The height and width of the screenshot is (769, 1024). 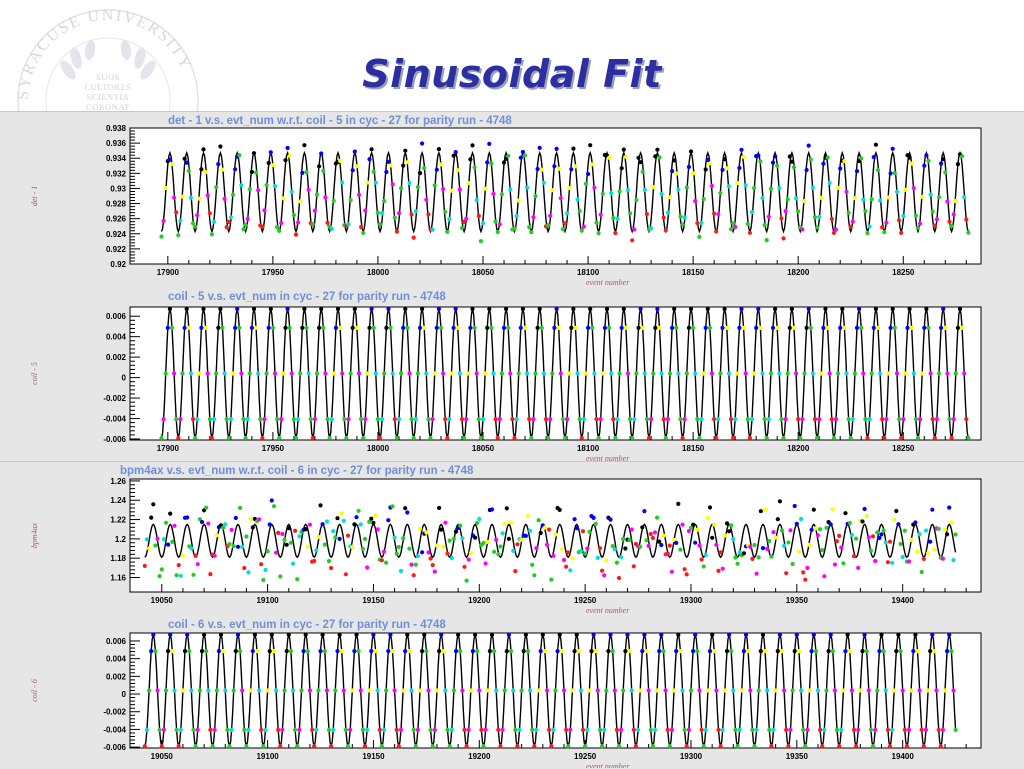 I want to click on x-tick-label: 18200, so click(x=798, y=448).